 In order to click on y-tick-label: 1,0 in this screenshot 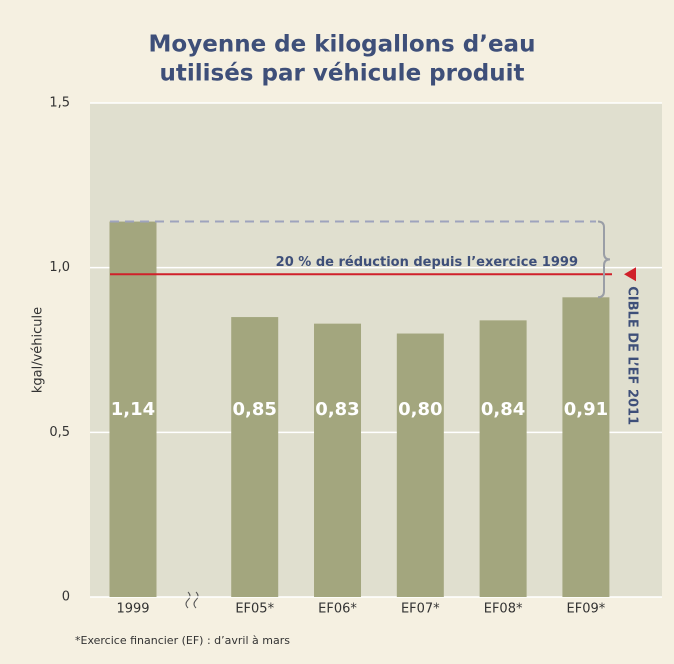, I will do `click(59, 267)`.